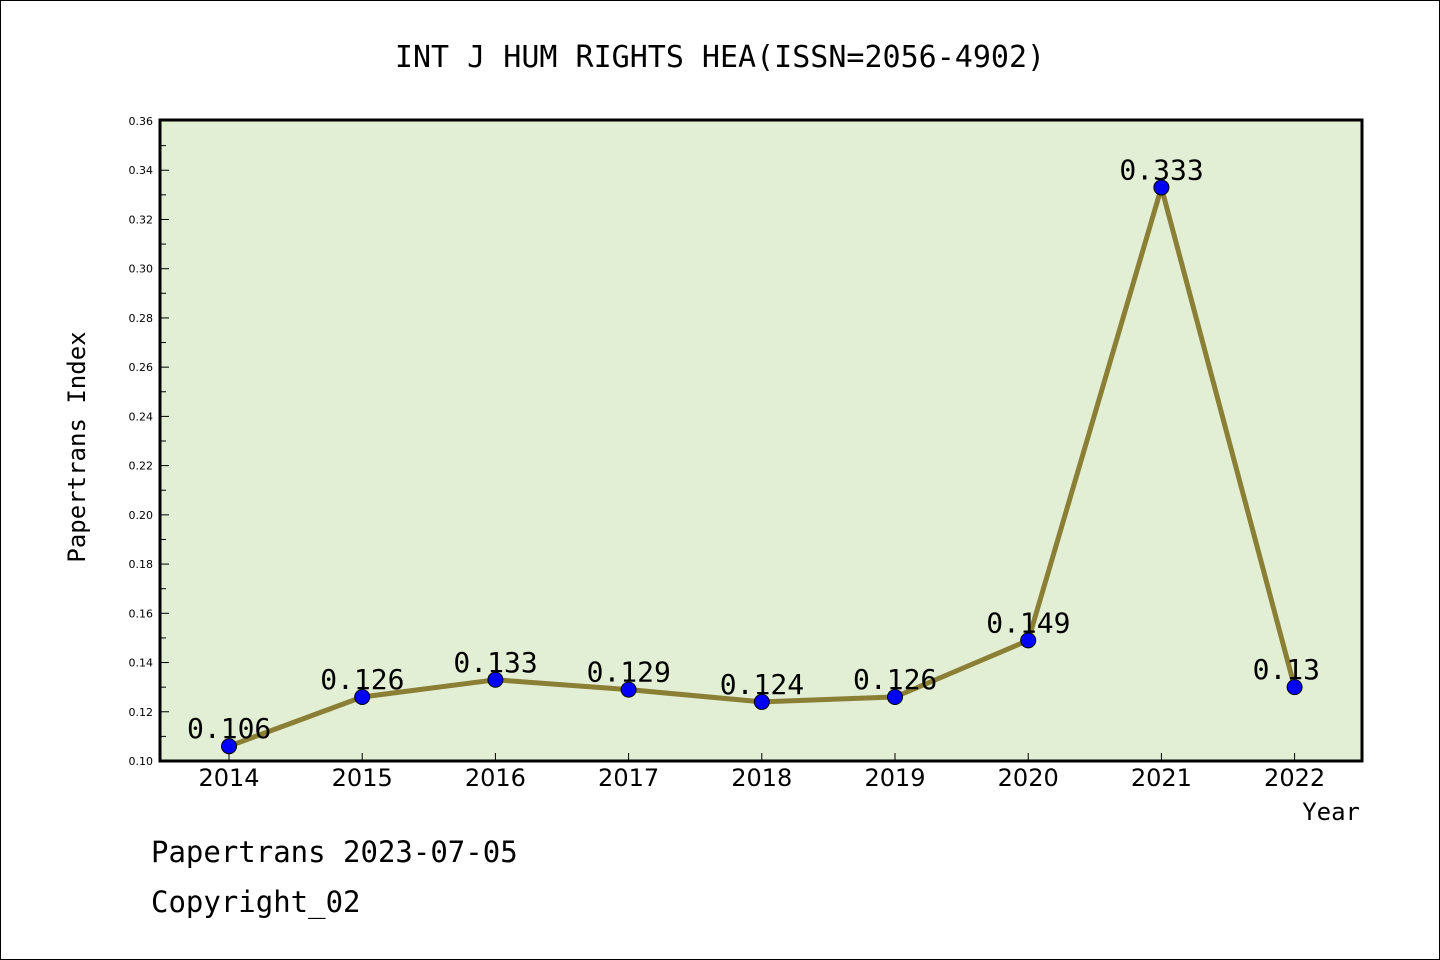 The image size is (1440, 960). Describe the element at coordinates (1294, 778) in the screenshot. I see `x-tick-label: 2022` at that location.